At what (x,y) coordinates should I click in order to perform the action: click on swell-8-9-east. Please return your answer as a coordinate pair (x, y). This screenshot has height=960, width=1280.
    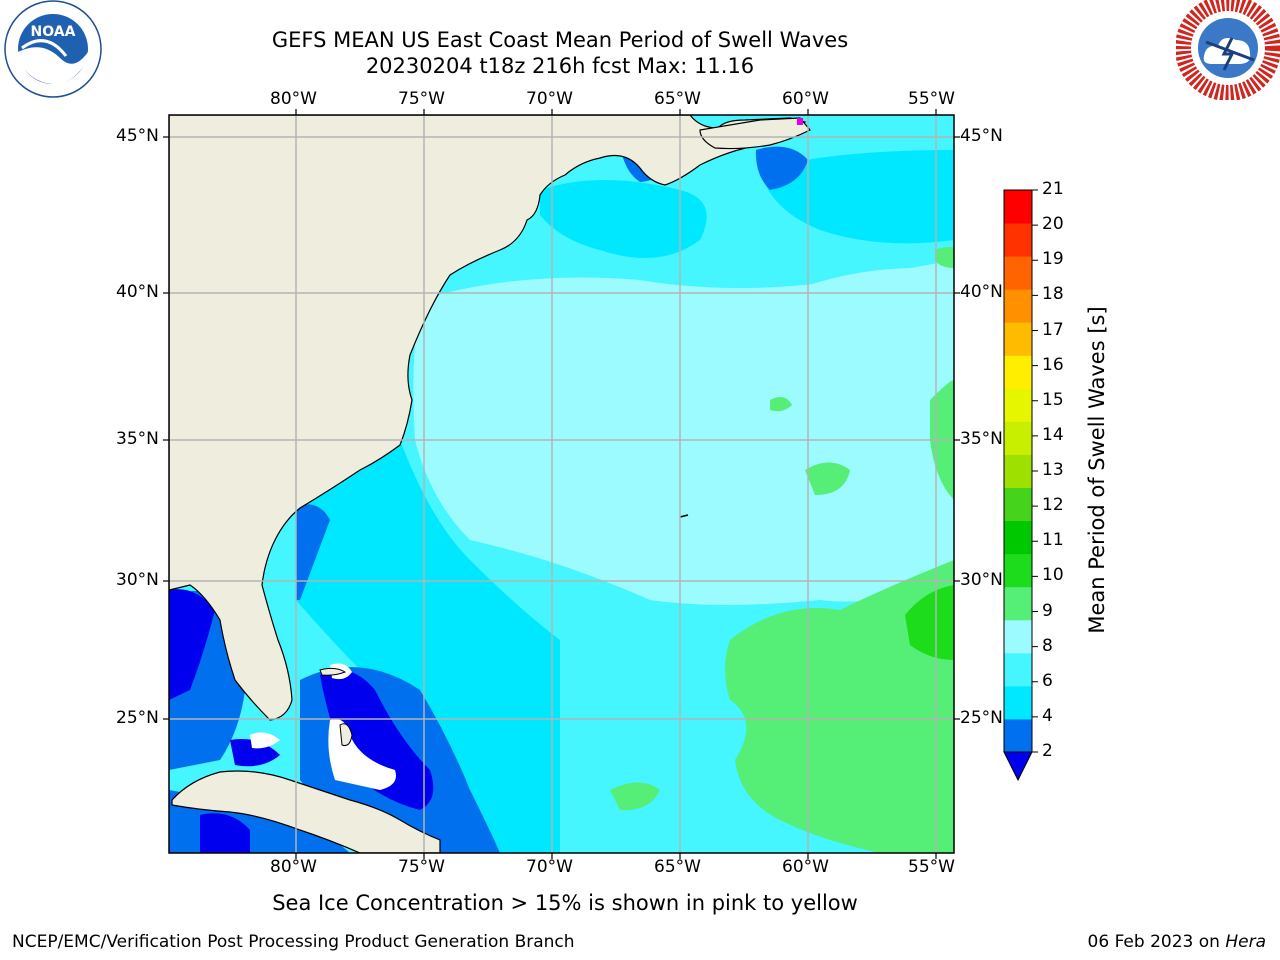
    Looking at the image, I should click on (862, 367).